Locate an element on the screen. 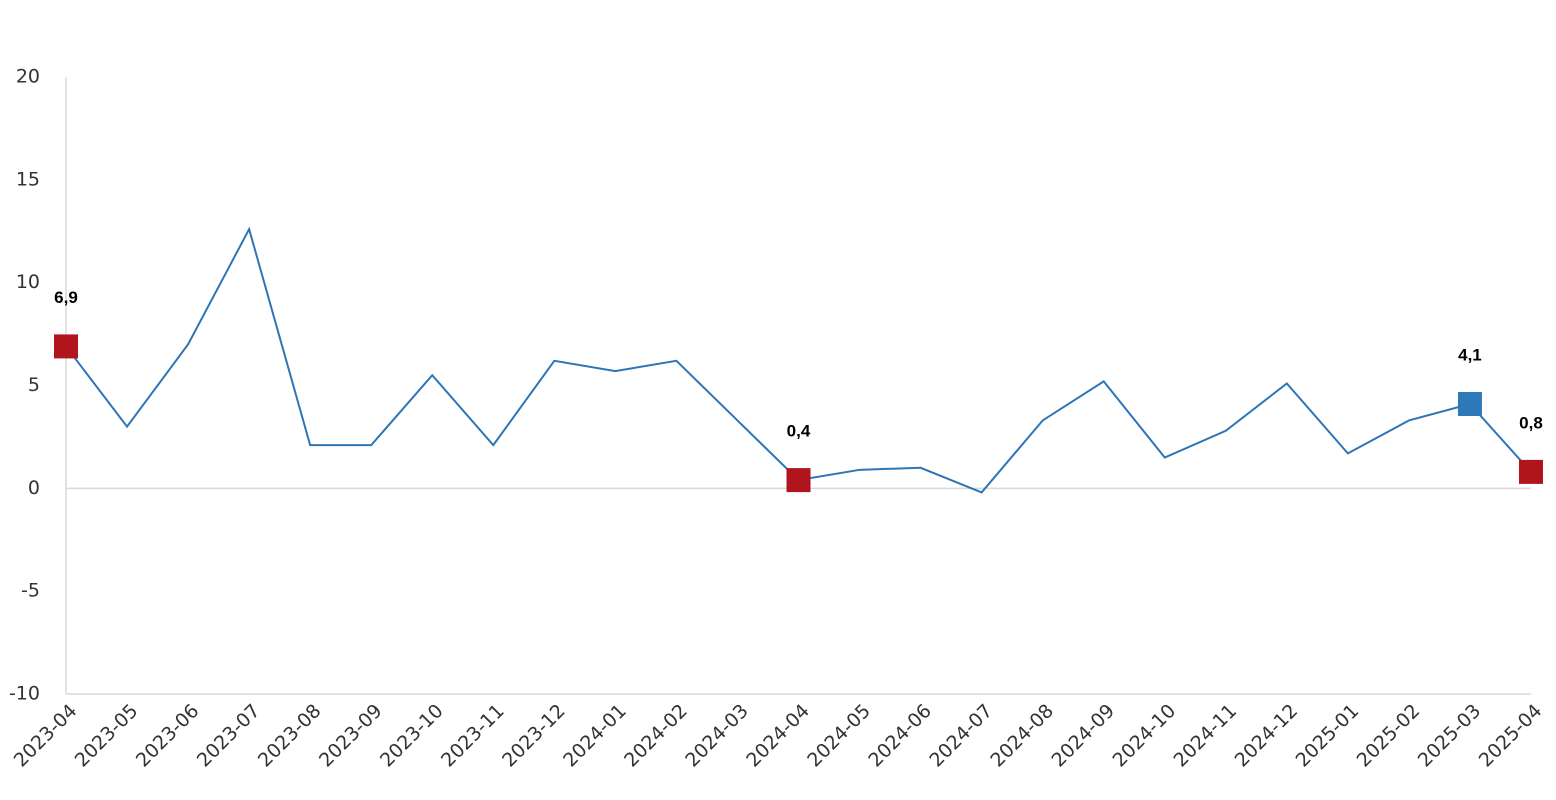 The height and width of the screenshot is (800, 1556). x-tick-label: 2024-09 is located at coordinates (1083, 736).